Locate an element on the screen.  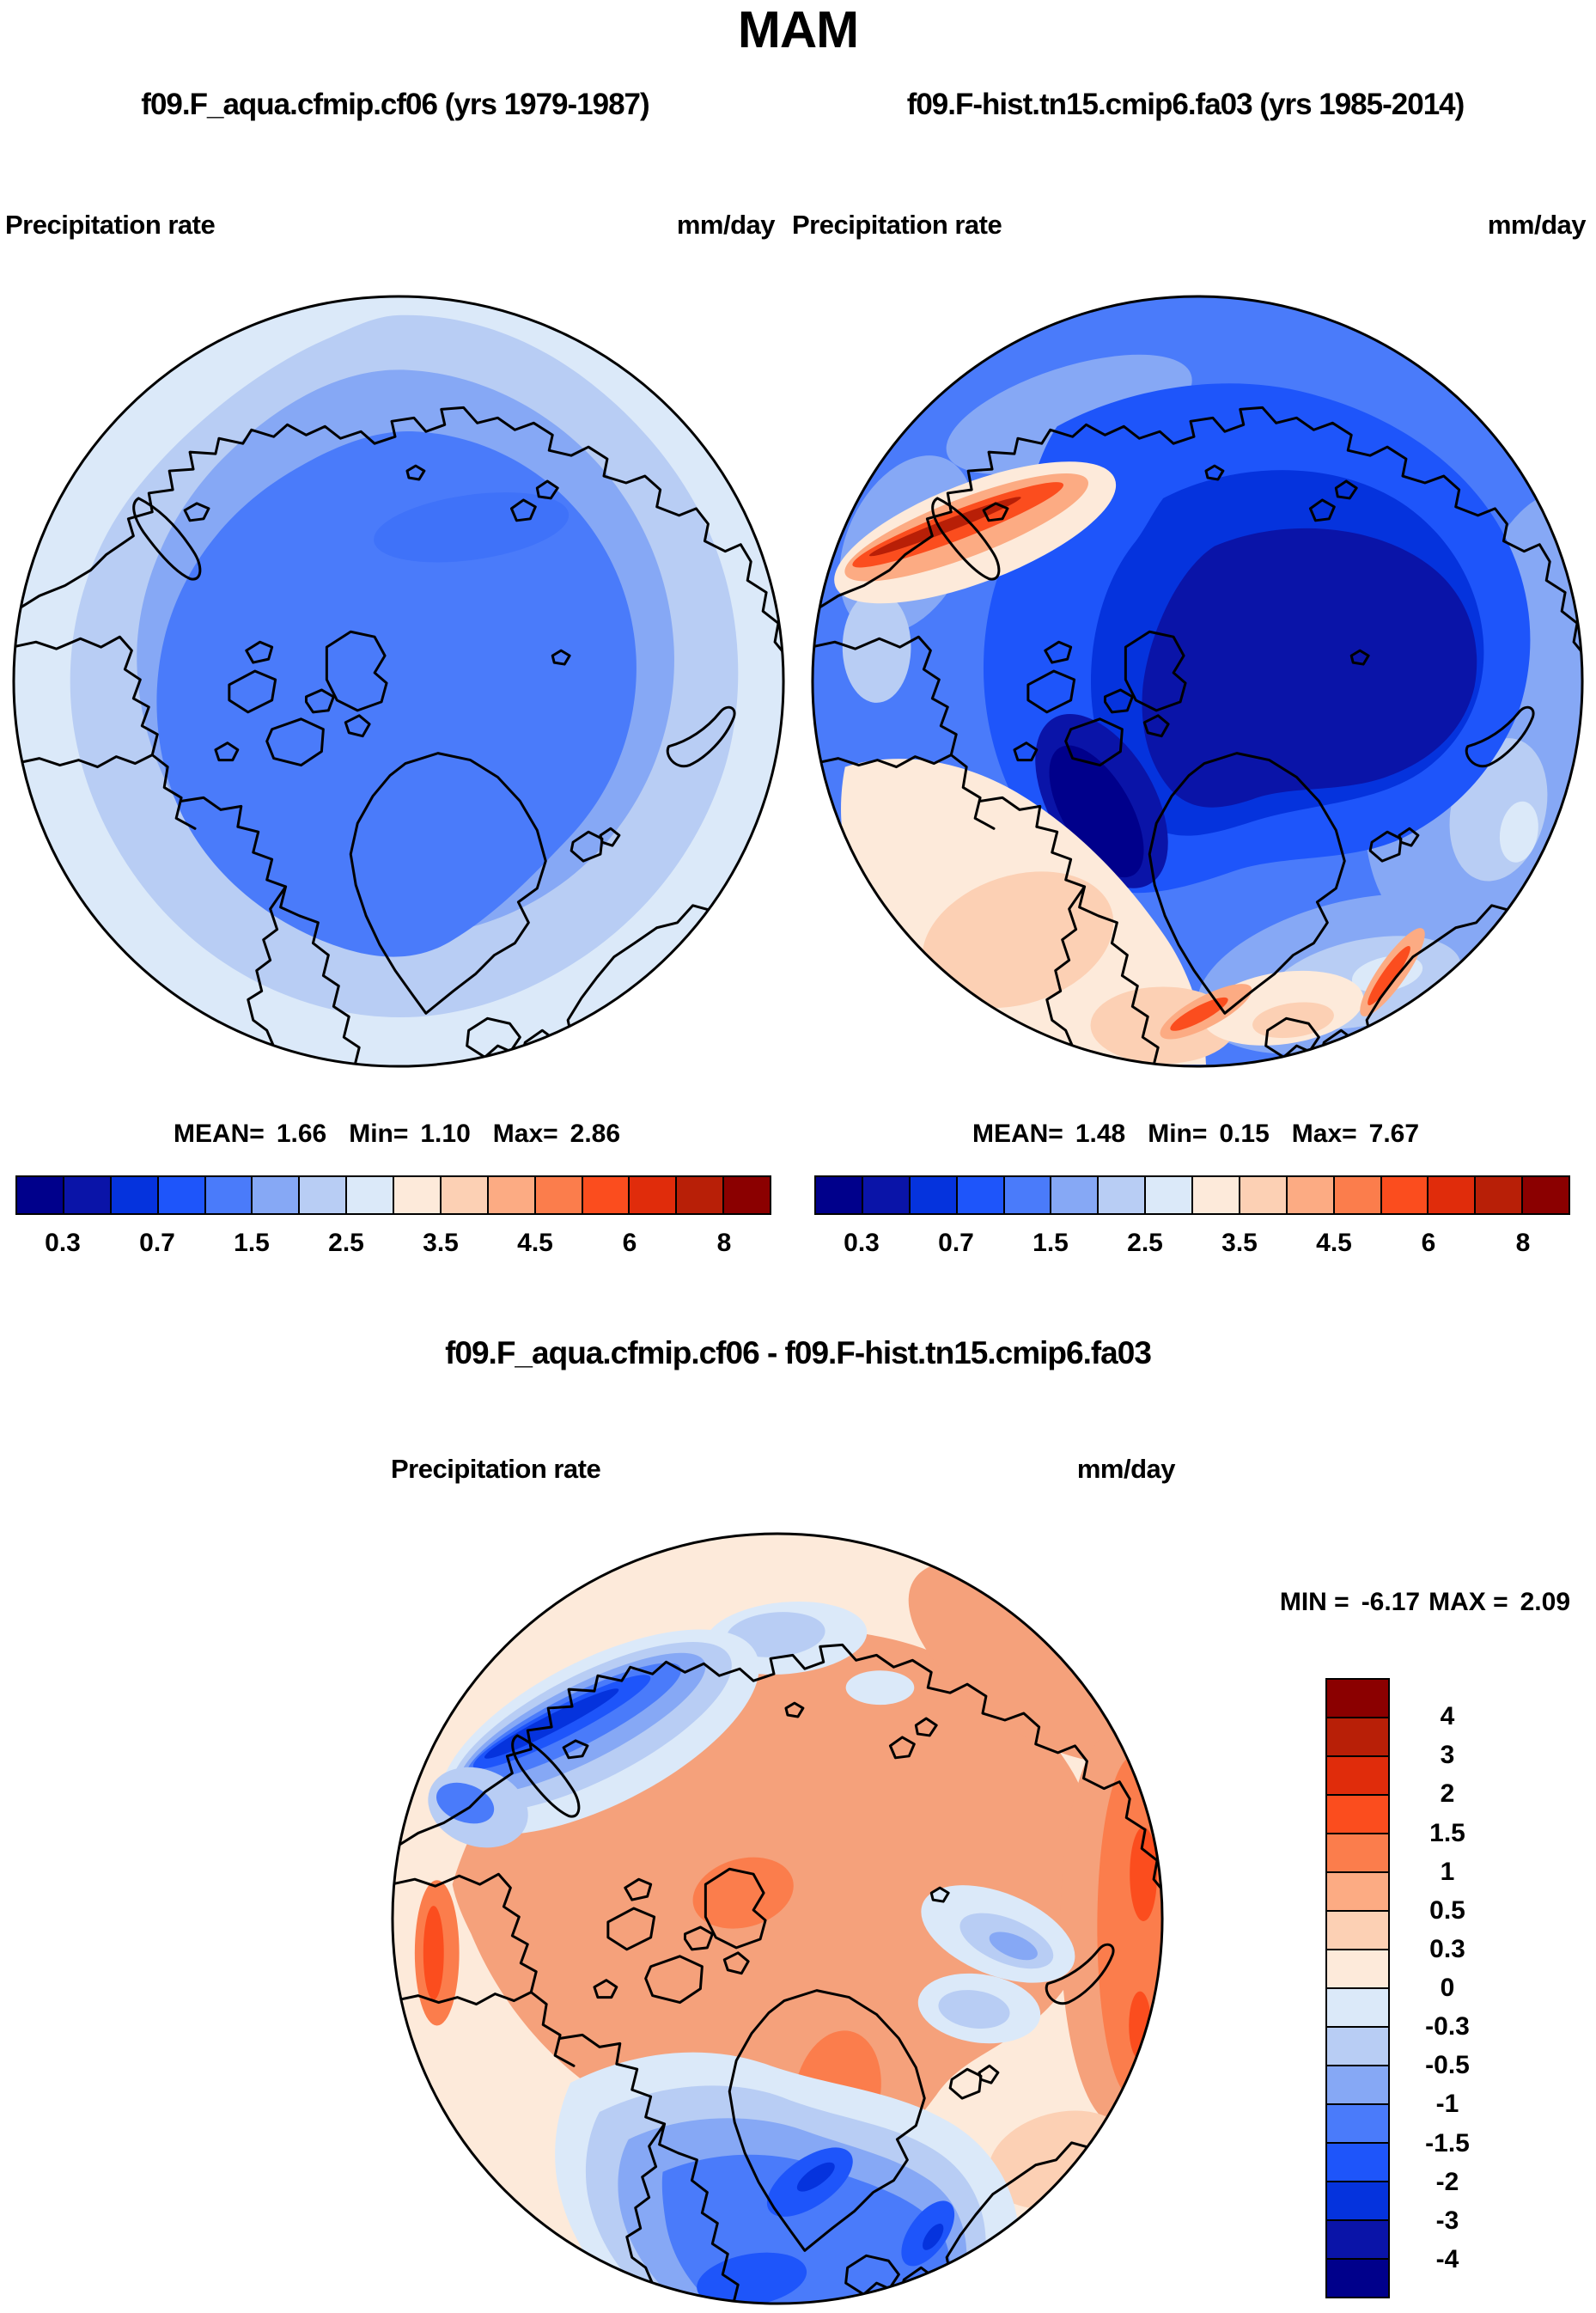
variable-label-left: Precipitation rate is located at coordinates (110, 225).